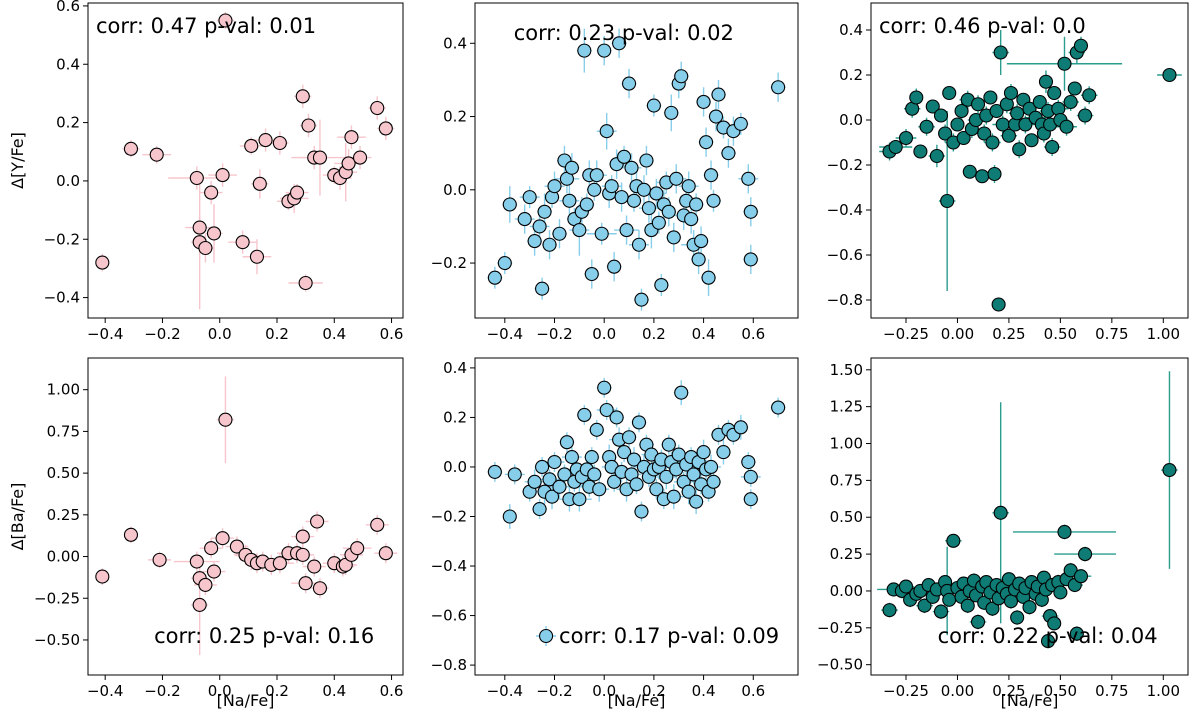  Describe the element at coordinates (846, 444) in the screenshot. I see `y-tick-label: 1.00` at that location.